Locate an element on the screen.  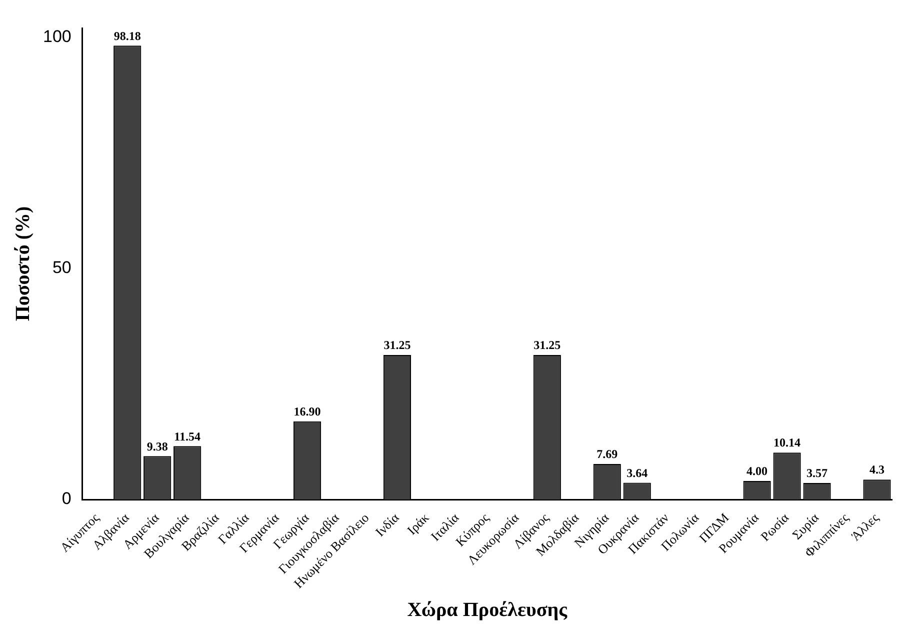
y-tick-label: 0 is located at coordinates (67, 498).